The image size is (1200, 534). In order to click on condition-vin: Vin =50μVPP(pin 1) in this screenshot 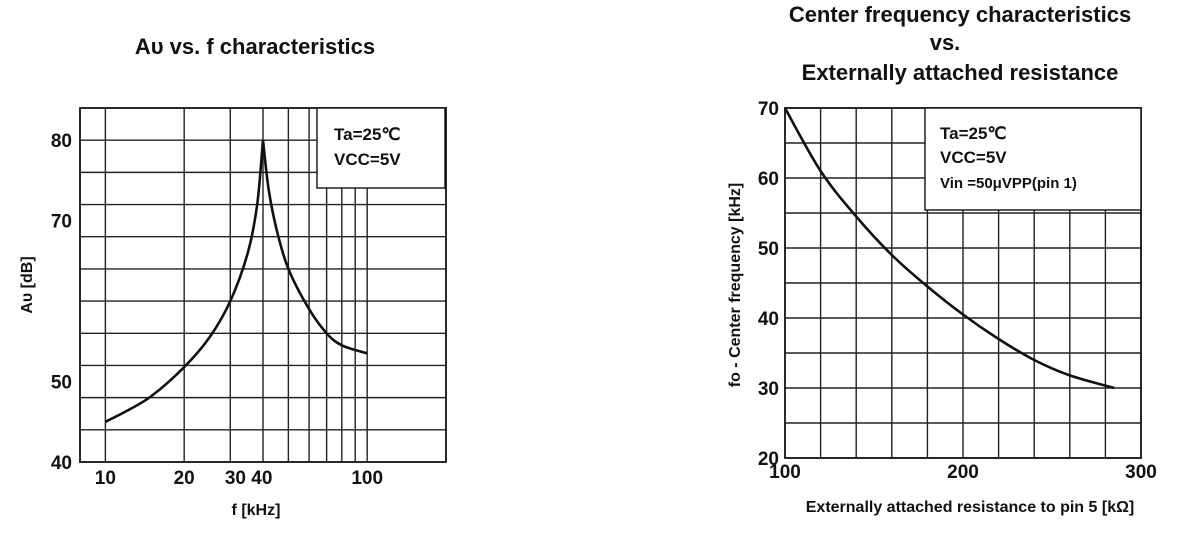, I will do `click(1008, 183)`.